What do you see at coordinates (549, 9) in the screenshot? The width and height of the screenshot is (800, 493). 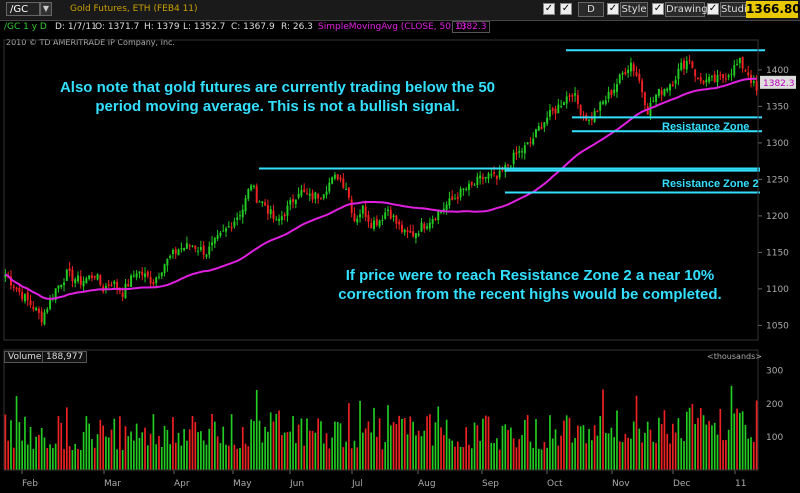 I see `checkbox-1: ✓` at bounding box center [549, 9].